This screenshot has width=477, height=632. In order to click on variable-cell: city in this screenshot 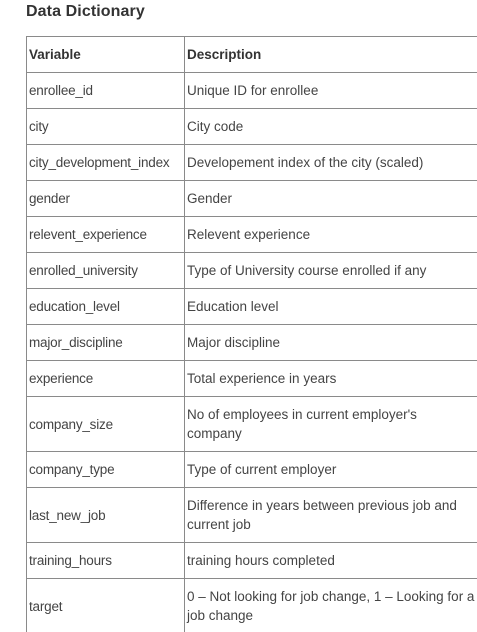, I will do `click(105, 126)`.